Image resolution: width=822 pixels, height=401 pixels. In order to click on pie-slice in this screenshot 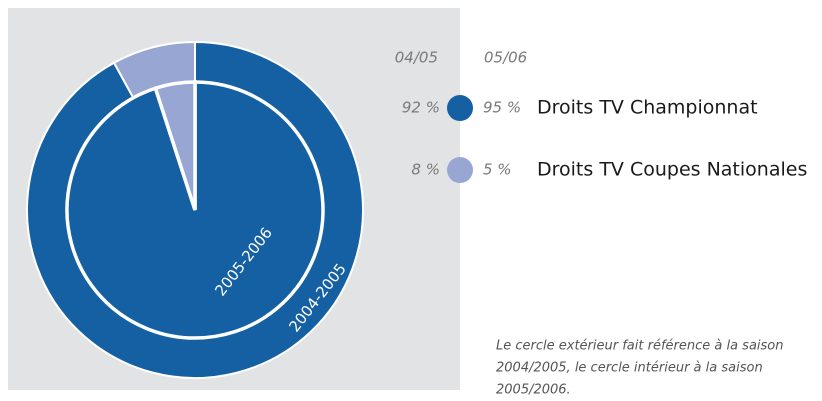, I will do `click(175, 145)`.